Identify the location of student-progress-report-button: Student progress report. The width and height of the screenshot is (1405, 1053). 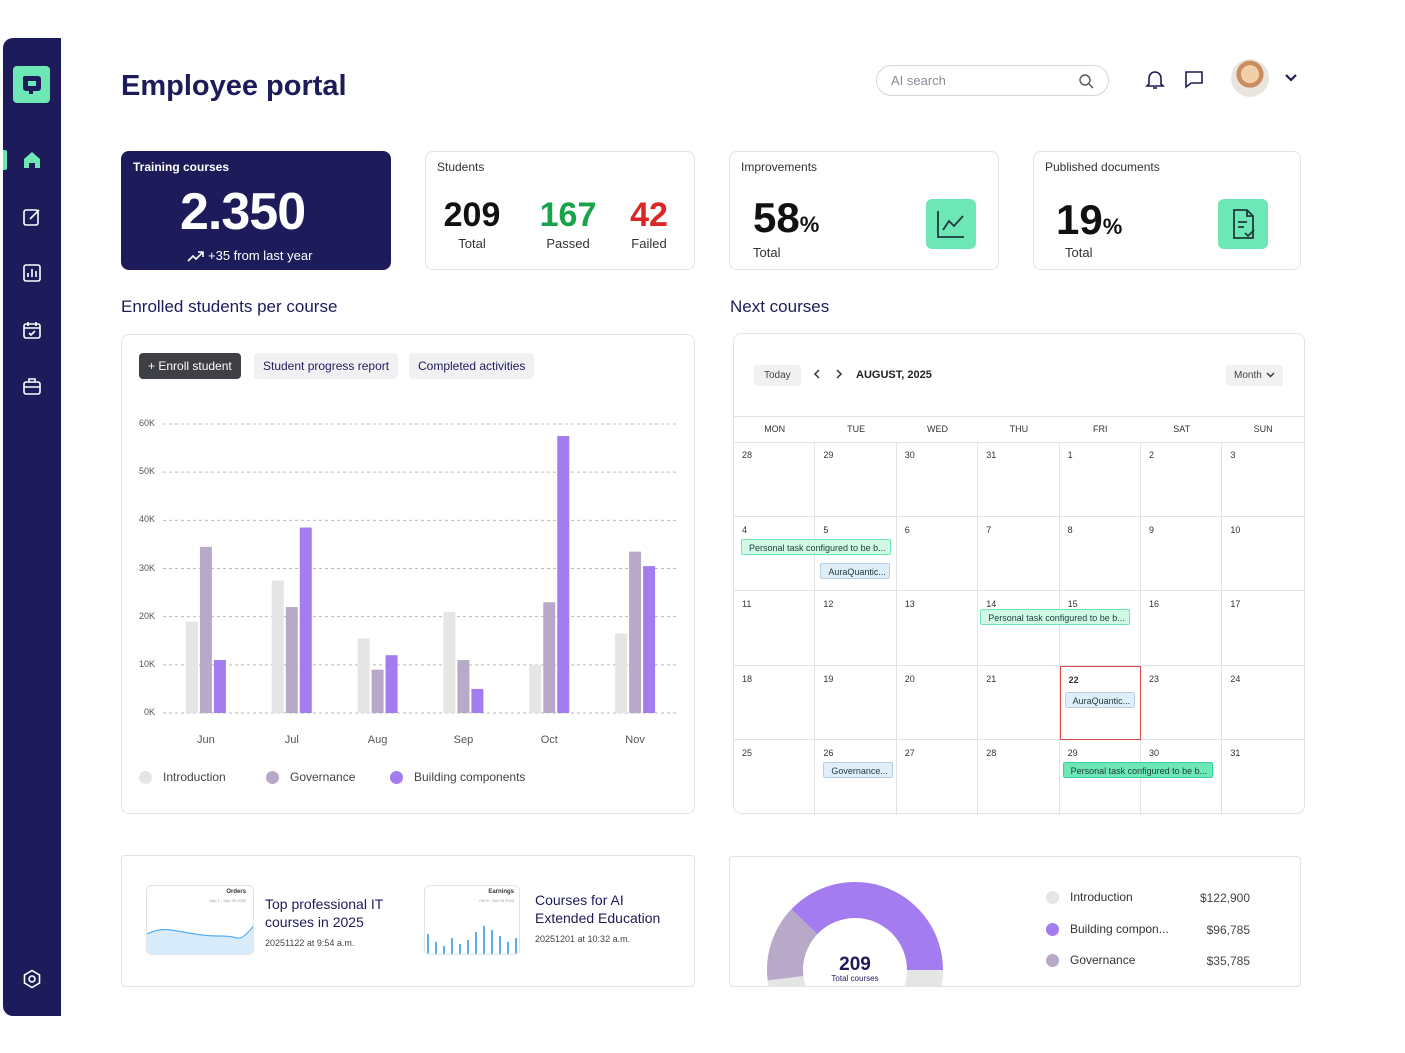
(326, 366).